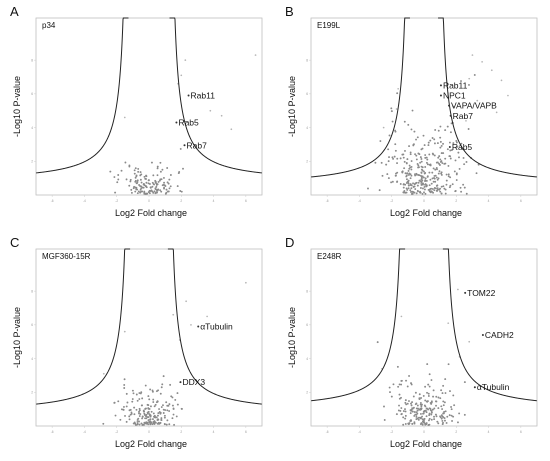  What do you see at coordinates (149, 201) in the screenshot?
I see `x-tick-label: 0` at bounding box center [149, 201].